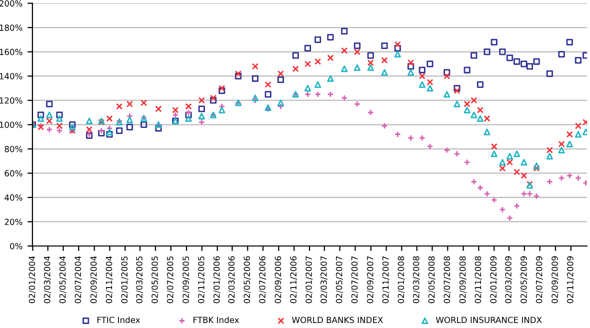 The image size is (590, 328). Describe the element at coordinates (216, 280) in the screenshot. I see `x-tick-label: 02/01/2006` at that location.